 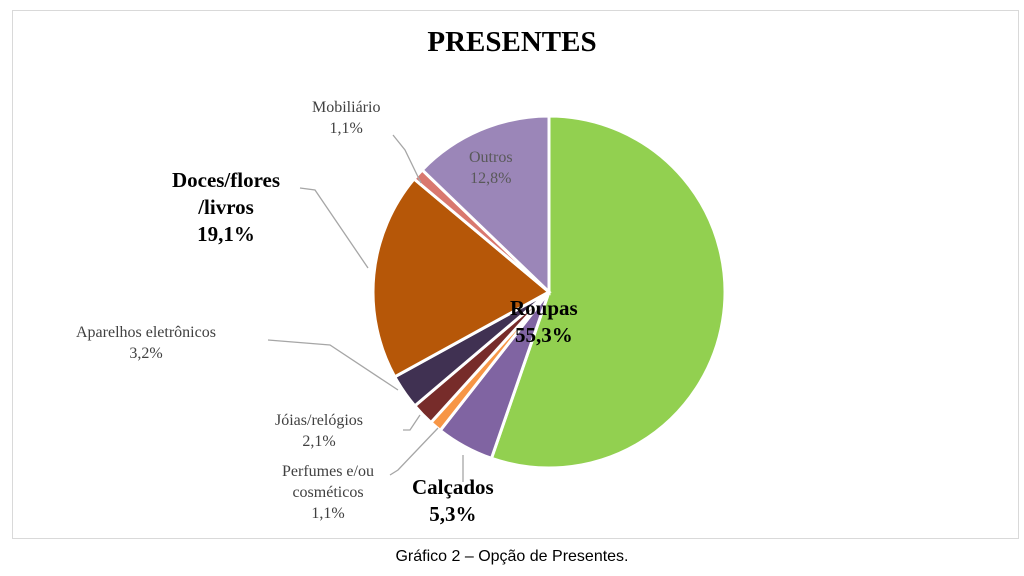 What do you see at coordinates (512, 556) in the screenshot?
I see `figure-caption: Gráfico 2 – Opção de Presentes.` at bounding box center [512, 556].